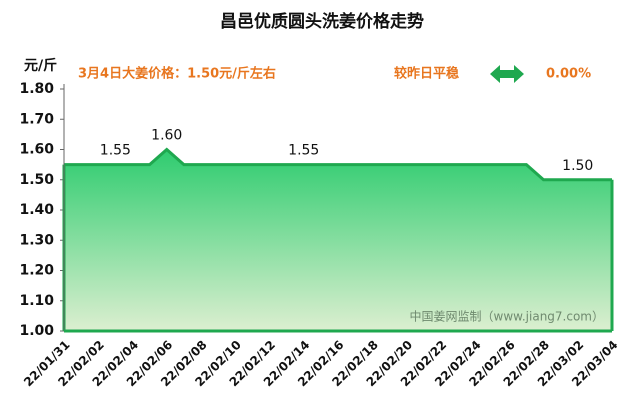  Describe the element at coordinates (36, 180) in the screenshot. I see `y-tick-label: 1.50` at that location.